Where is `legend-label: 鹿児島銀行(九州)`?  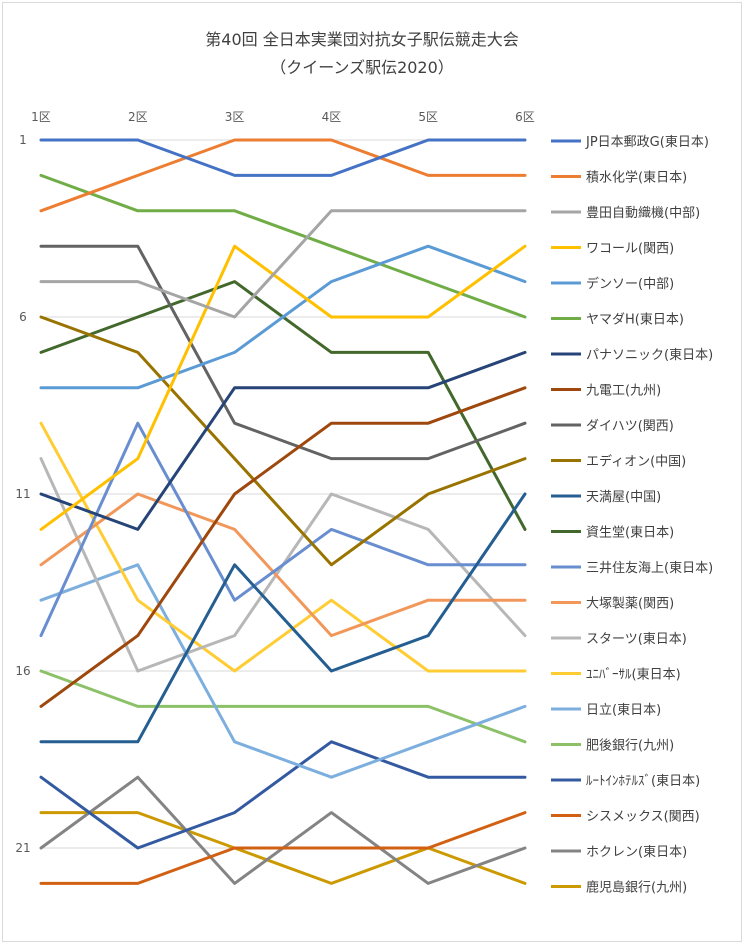
legend-label: 鹿児島銀行(九州) is located at coordinates (636, 888).